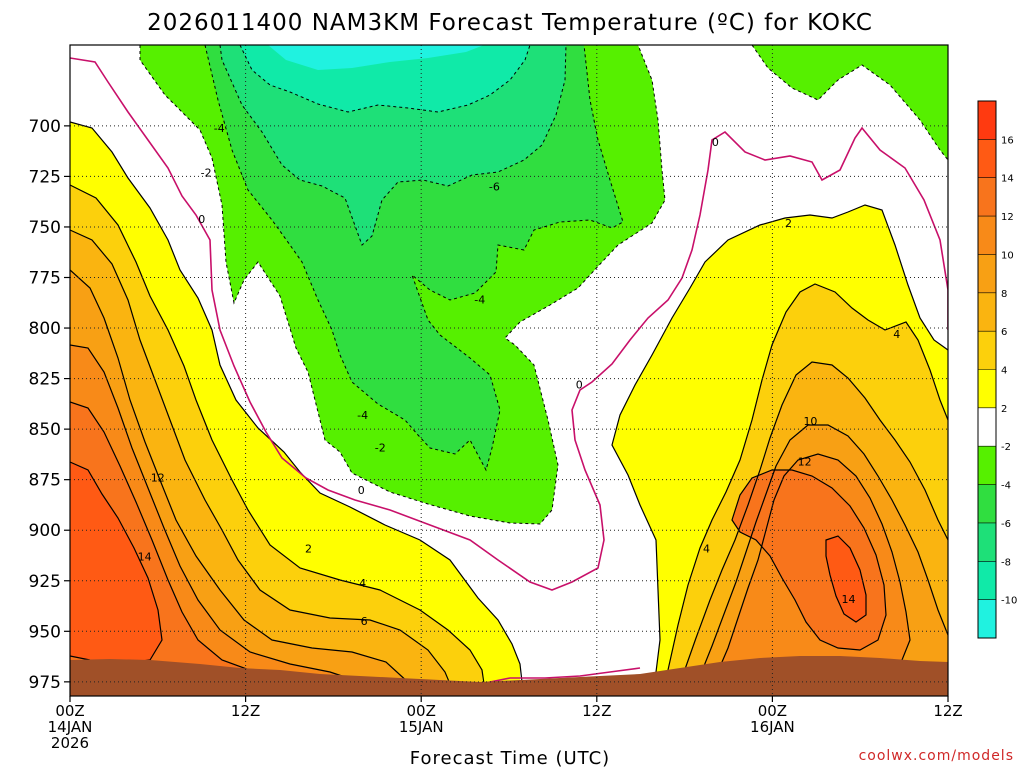 The height and width of the screenshot is (768, 1024). I want to click on y-tick-label: 750, so click(45, 228).